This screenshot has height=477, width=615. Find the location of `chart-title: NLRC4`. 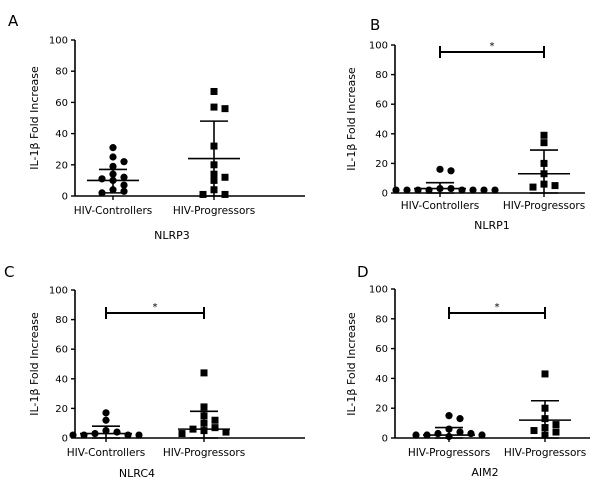

chart-title: NLRC4 is located at coordinates (137, 472).